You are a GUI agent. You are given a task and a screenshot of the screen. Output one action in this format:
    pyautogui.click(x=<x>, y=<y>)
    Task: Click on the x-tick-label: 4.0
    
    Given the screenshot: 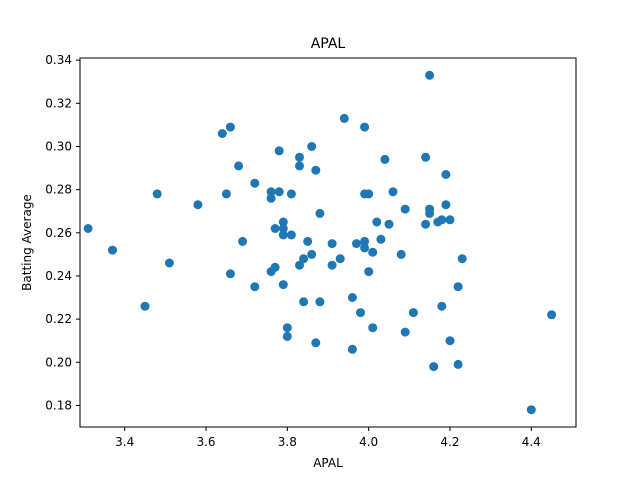 What is the action you would take?
    pyautogui.click(x=368, y=442)
    